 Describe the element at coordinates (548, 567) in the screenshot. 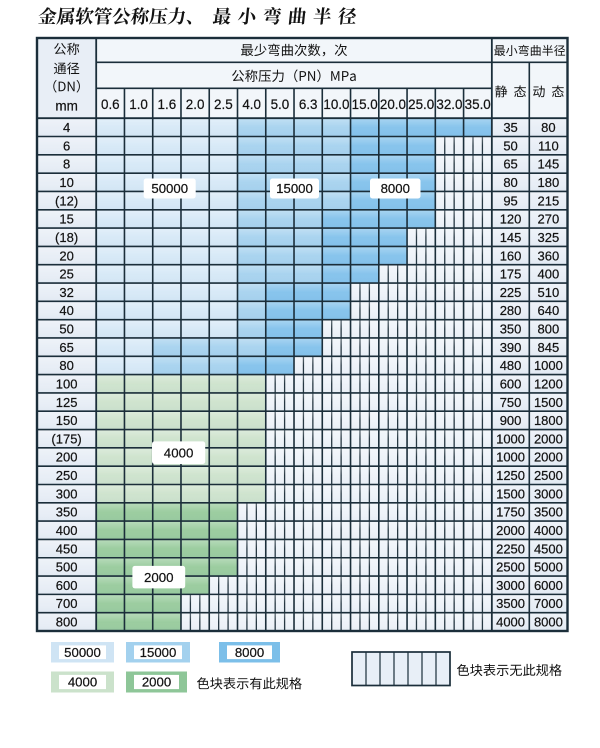

I see `svg-text: 5000` at that location.